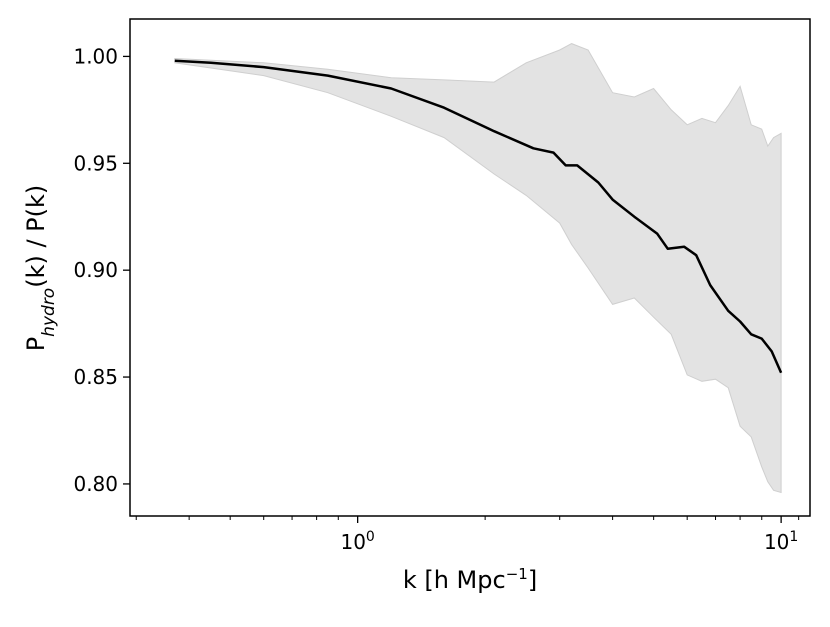  I want to click on y-tick-label: 0.95, so click(95, 163).